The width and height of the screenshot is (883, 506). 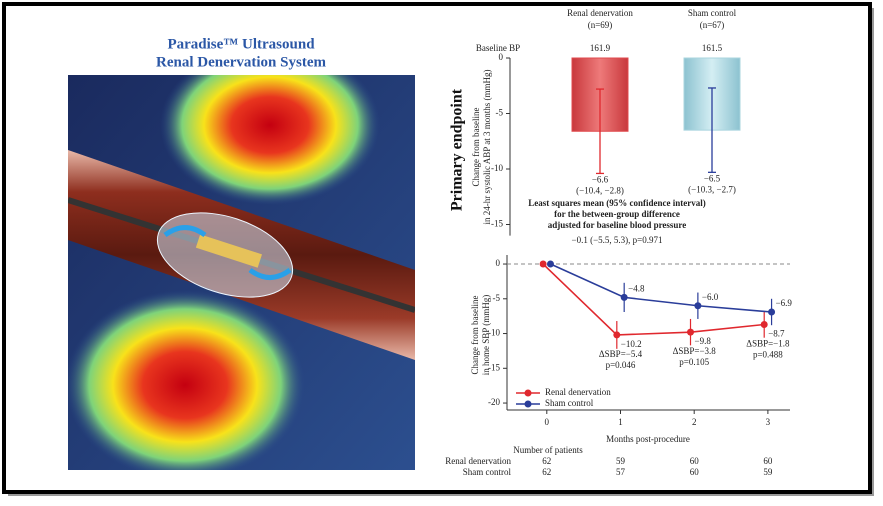 I want to click on x-tick-label: 2, so click(x=694, y=422).